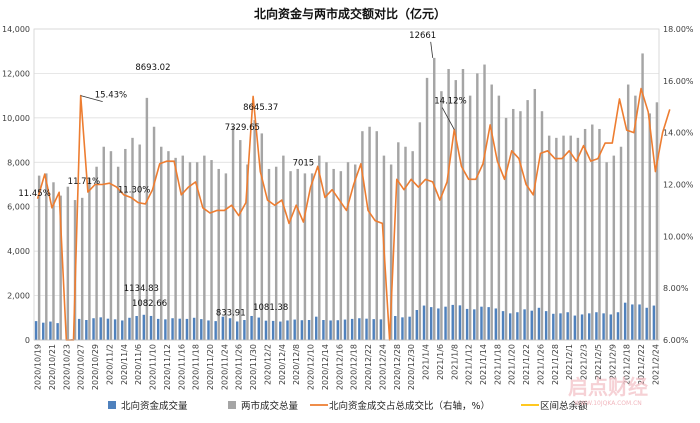 This screenshot has height=423, width=700. What do you see at coordinates (469, 364) in the screenshot?
I see `x-tick-label: 2021/1/12` at bounding box center [469, 364].